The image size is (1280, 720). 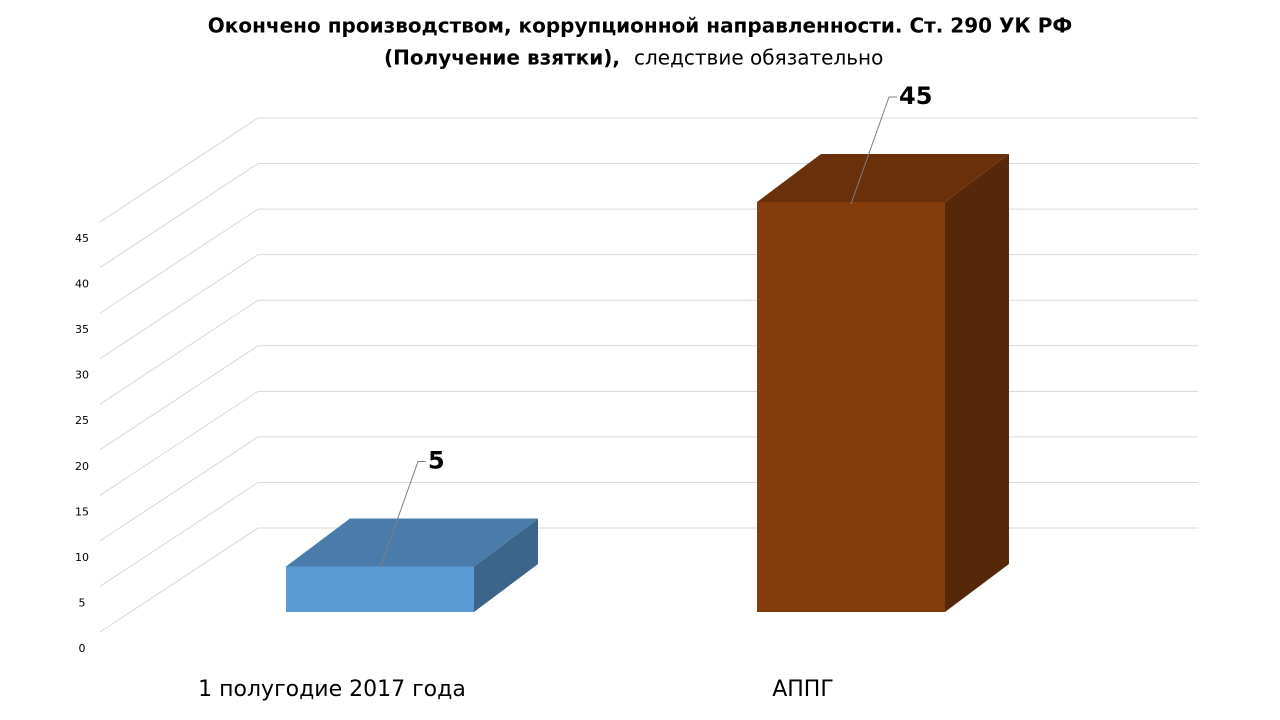 What do you see at coordinates (82, 238) in the screenshot?
I see `y-tick-label: 45` at bounding box center [82, 238].